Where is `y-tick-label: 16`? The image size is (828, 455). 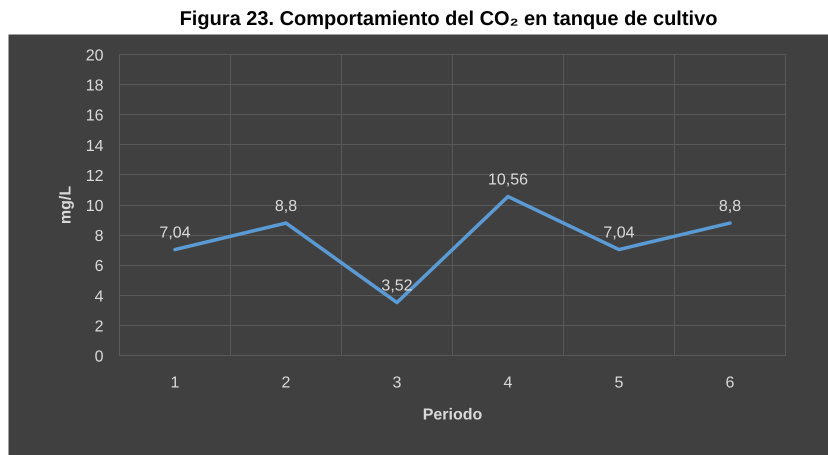
y-tick-label: 16 is located at coordinates (95, 116).